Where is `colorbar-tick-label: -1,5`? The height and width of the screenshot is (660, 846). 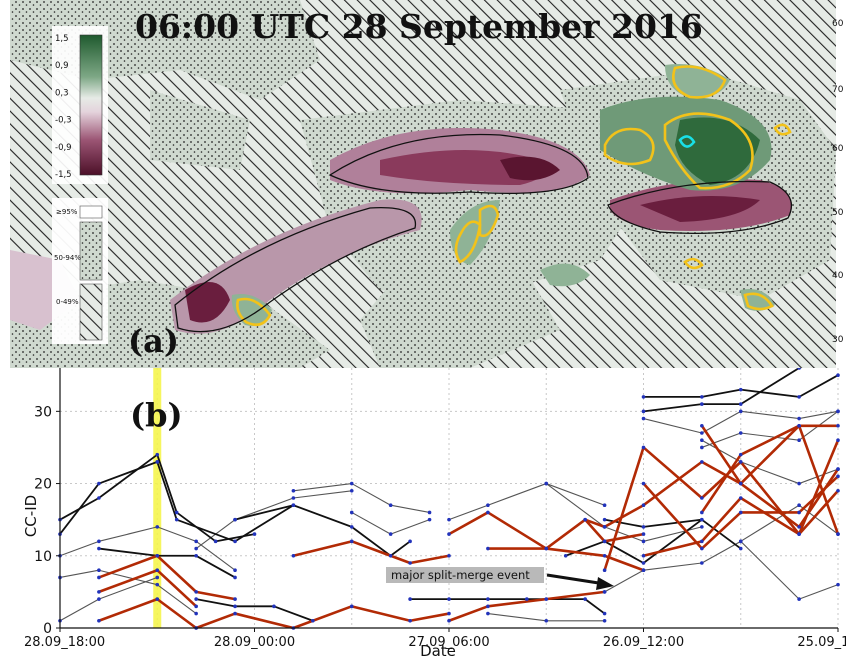 colorbar-tick-label: -1,5 is located at coordinates (63, 175).